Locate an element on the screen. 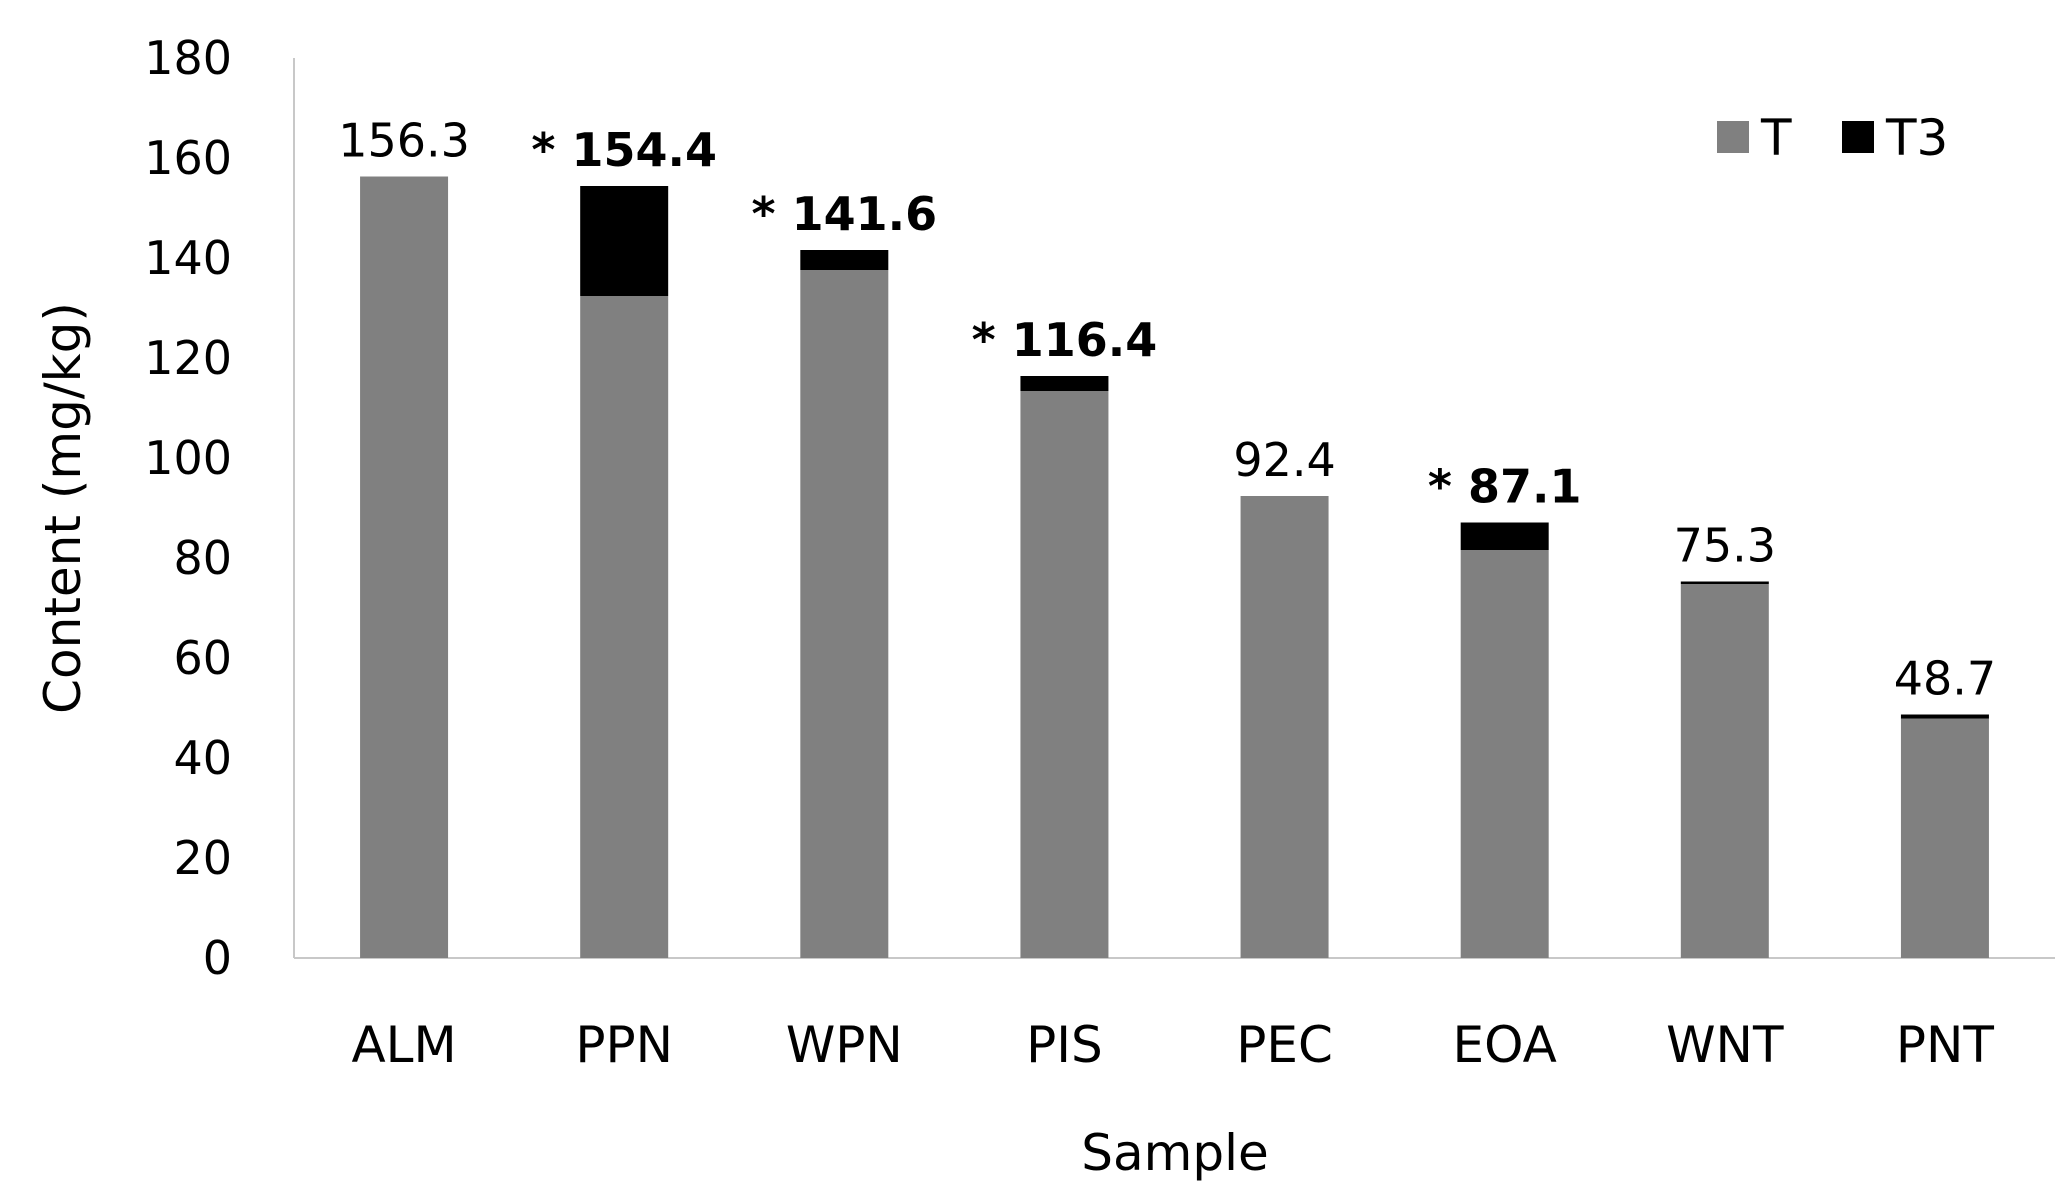 The height and width of the screenshot is (1190, 2062). legend-label-t3: T3 is located at coordinates (1916, 138).